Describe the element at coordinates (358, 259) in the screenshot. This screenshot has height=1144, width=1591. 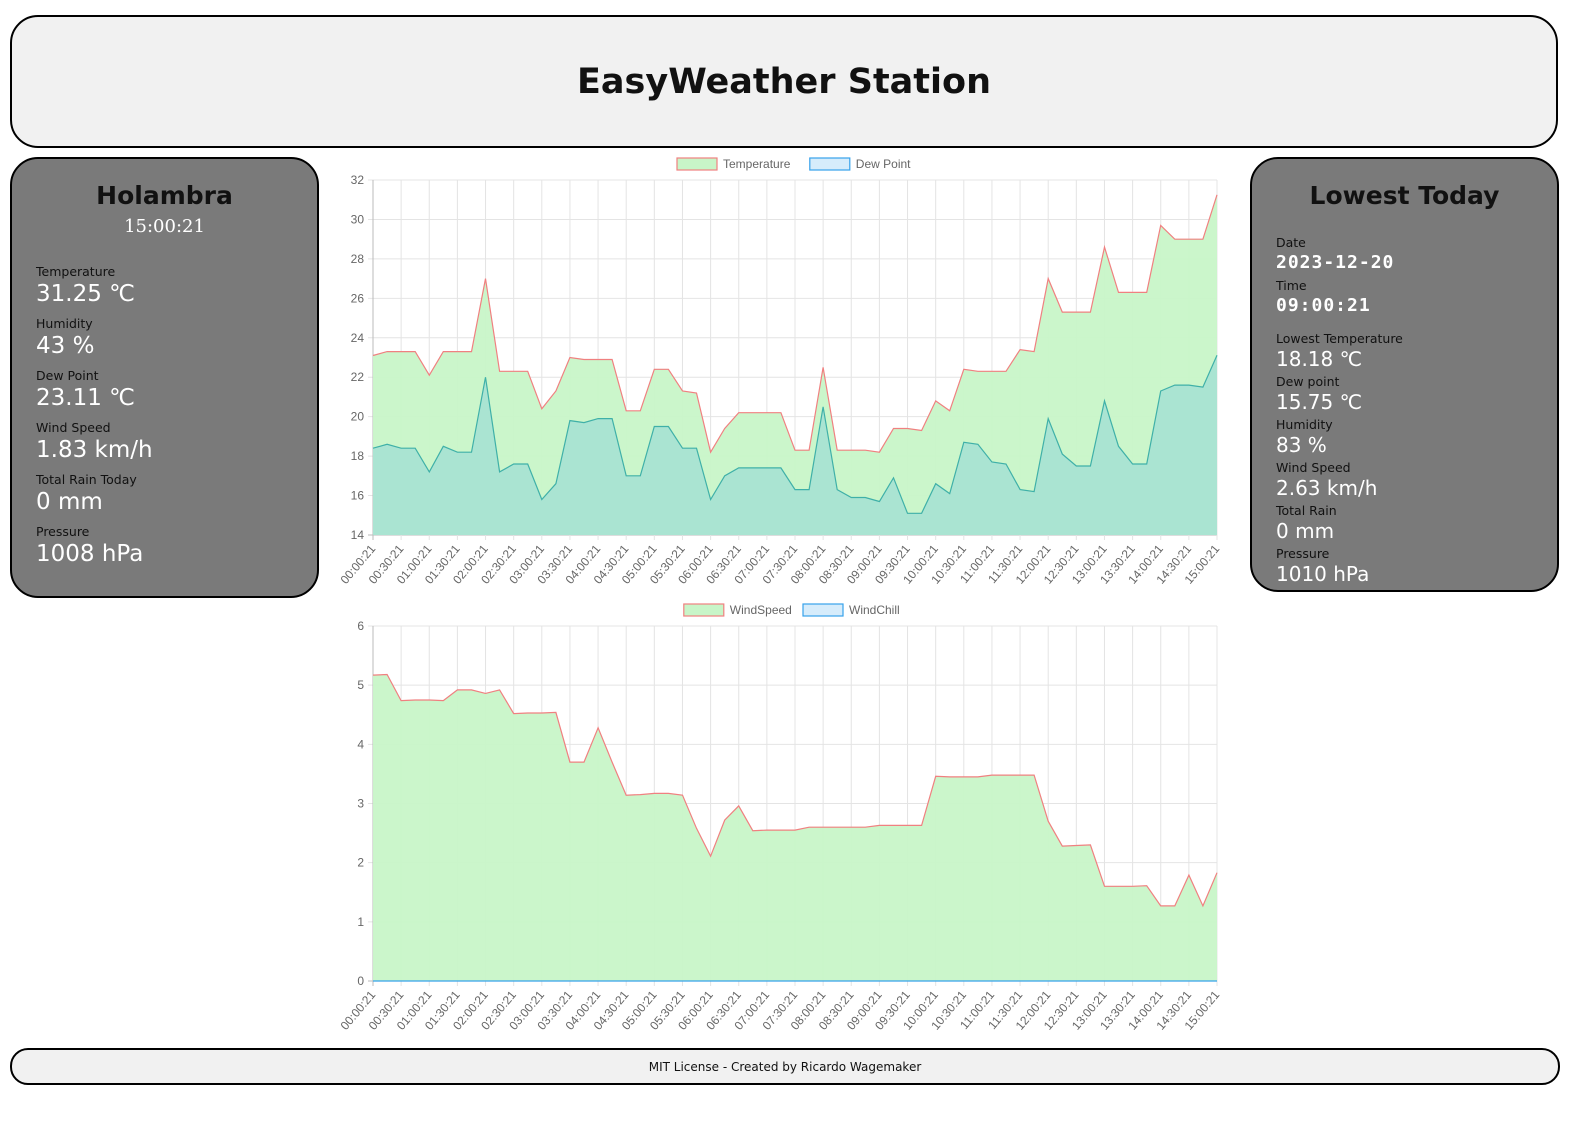
I see `y-tick-label: 28` at that location.